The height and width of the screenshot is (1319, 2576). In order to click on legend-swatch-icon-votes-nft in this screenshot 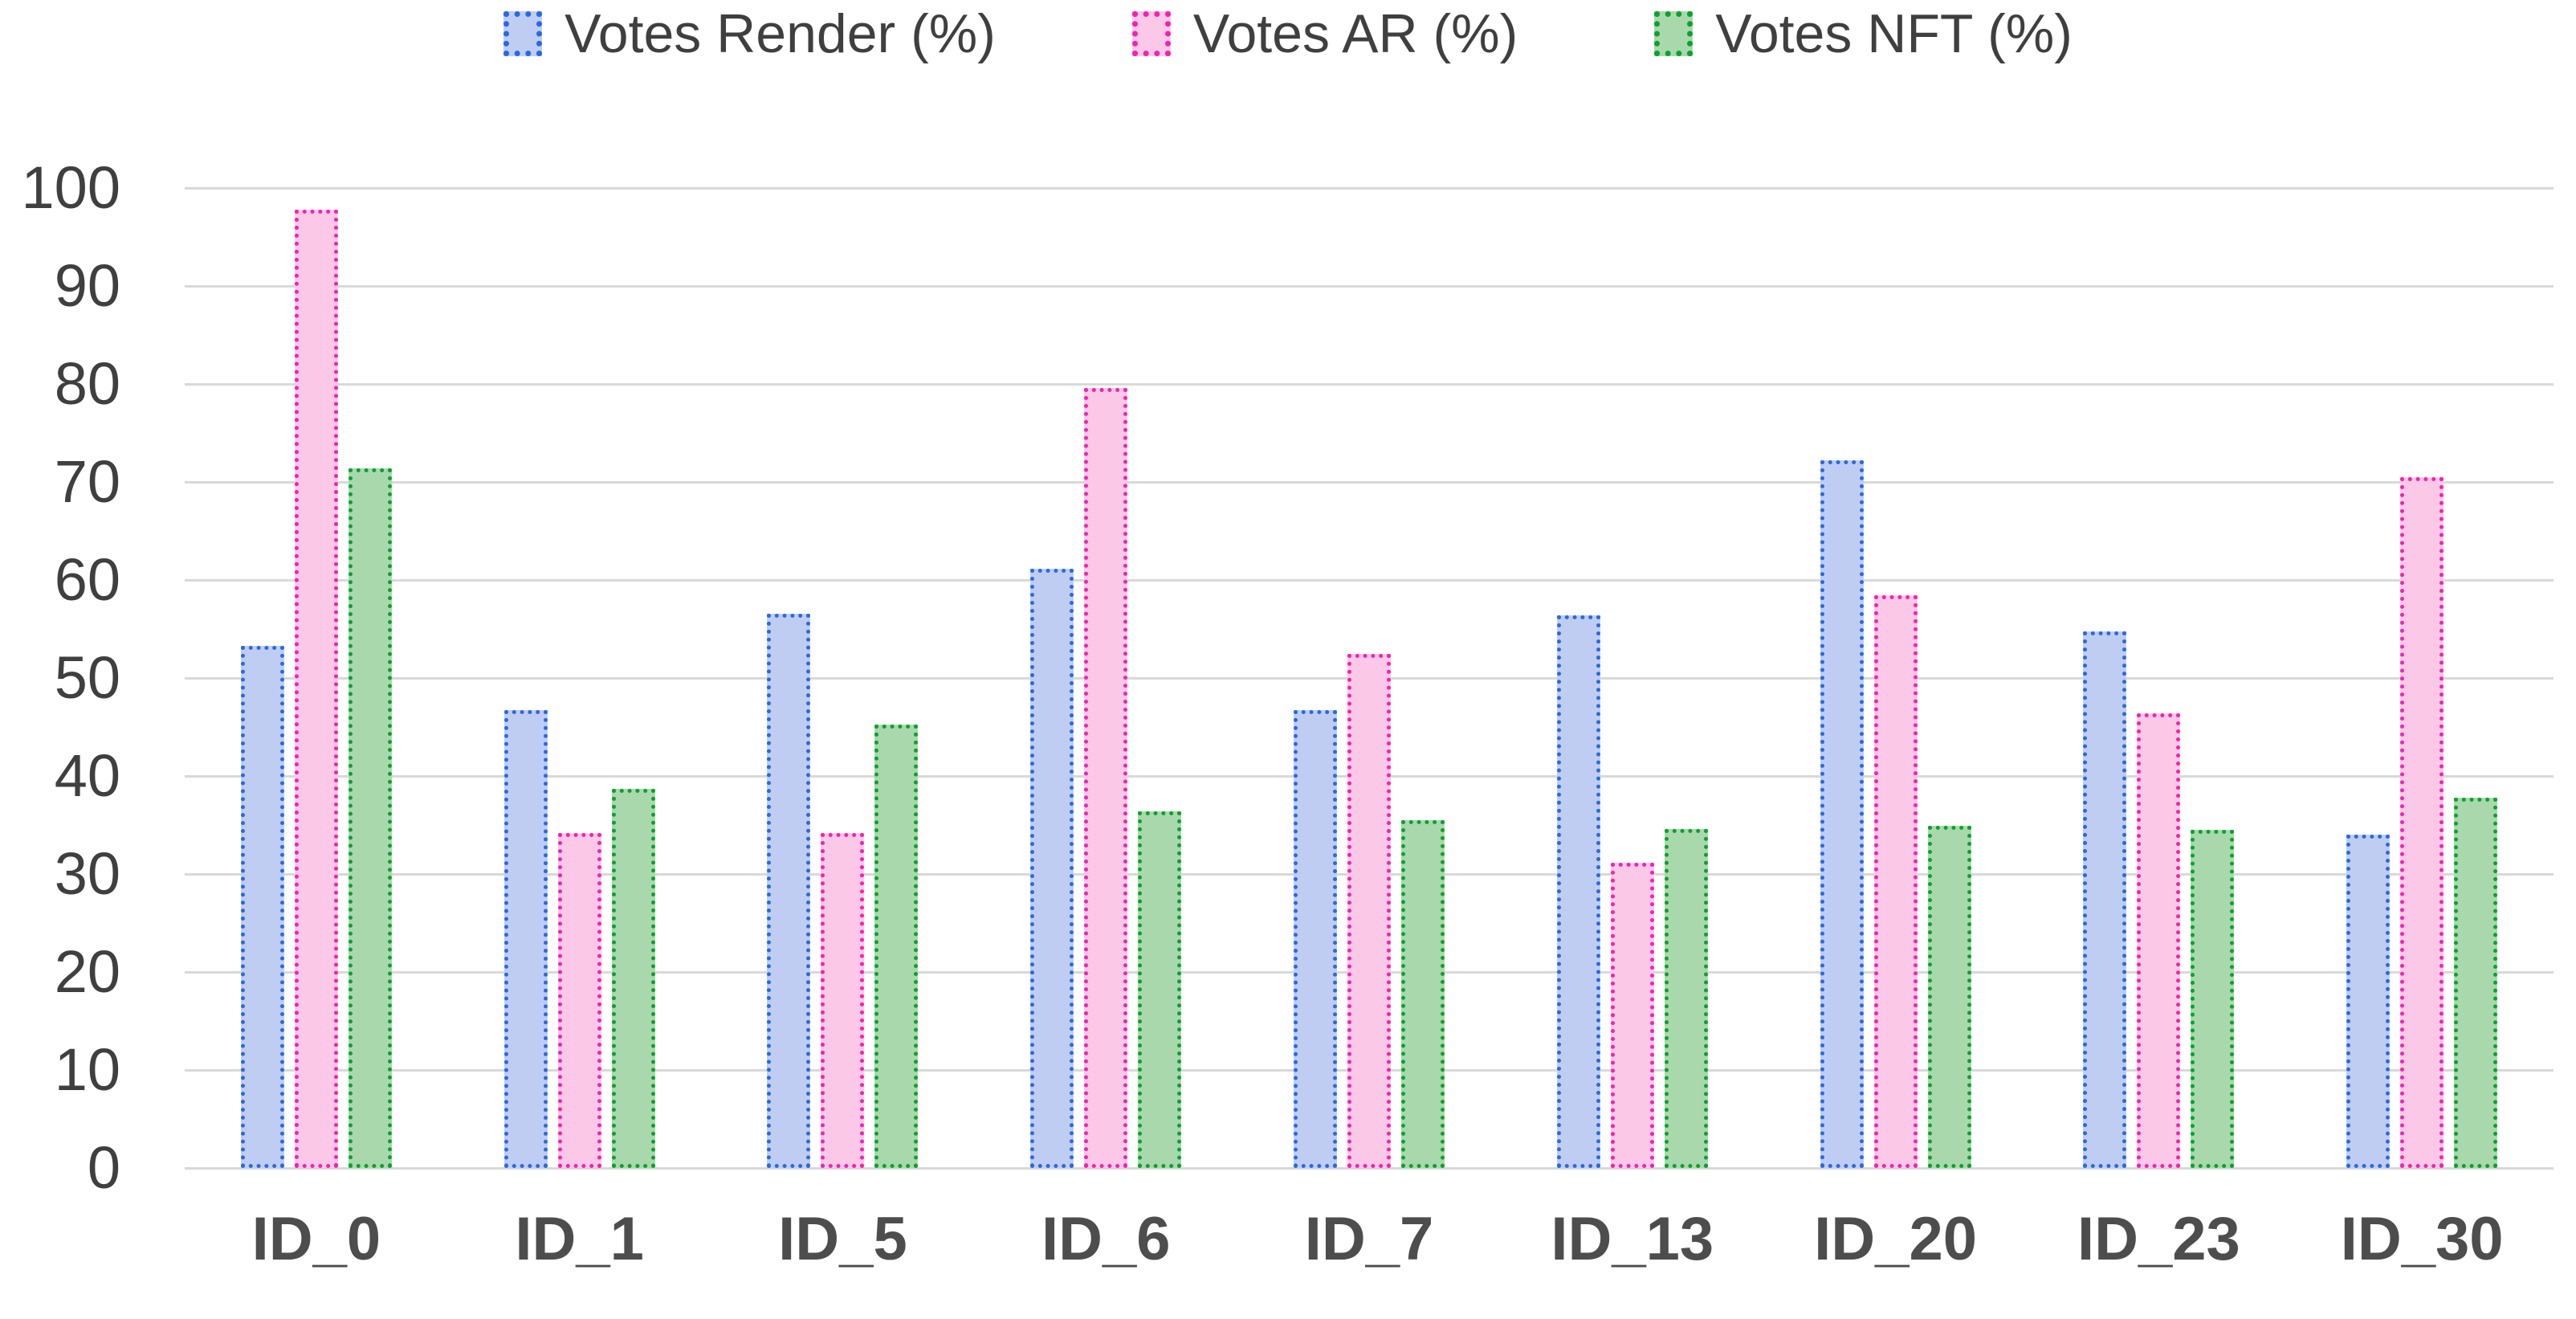, I will do `click(1674, 34)`.